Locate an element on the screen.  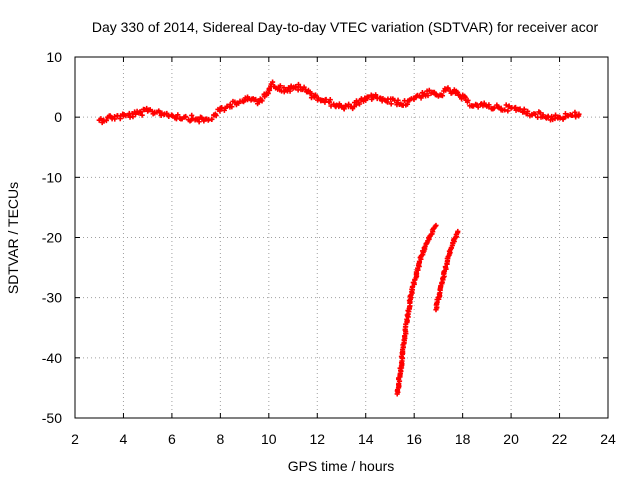
y-tick-label: -20 is located at coordinates (52, 238).